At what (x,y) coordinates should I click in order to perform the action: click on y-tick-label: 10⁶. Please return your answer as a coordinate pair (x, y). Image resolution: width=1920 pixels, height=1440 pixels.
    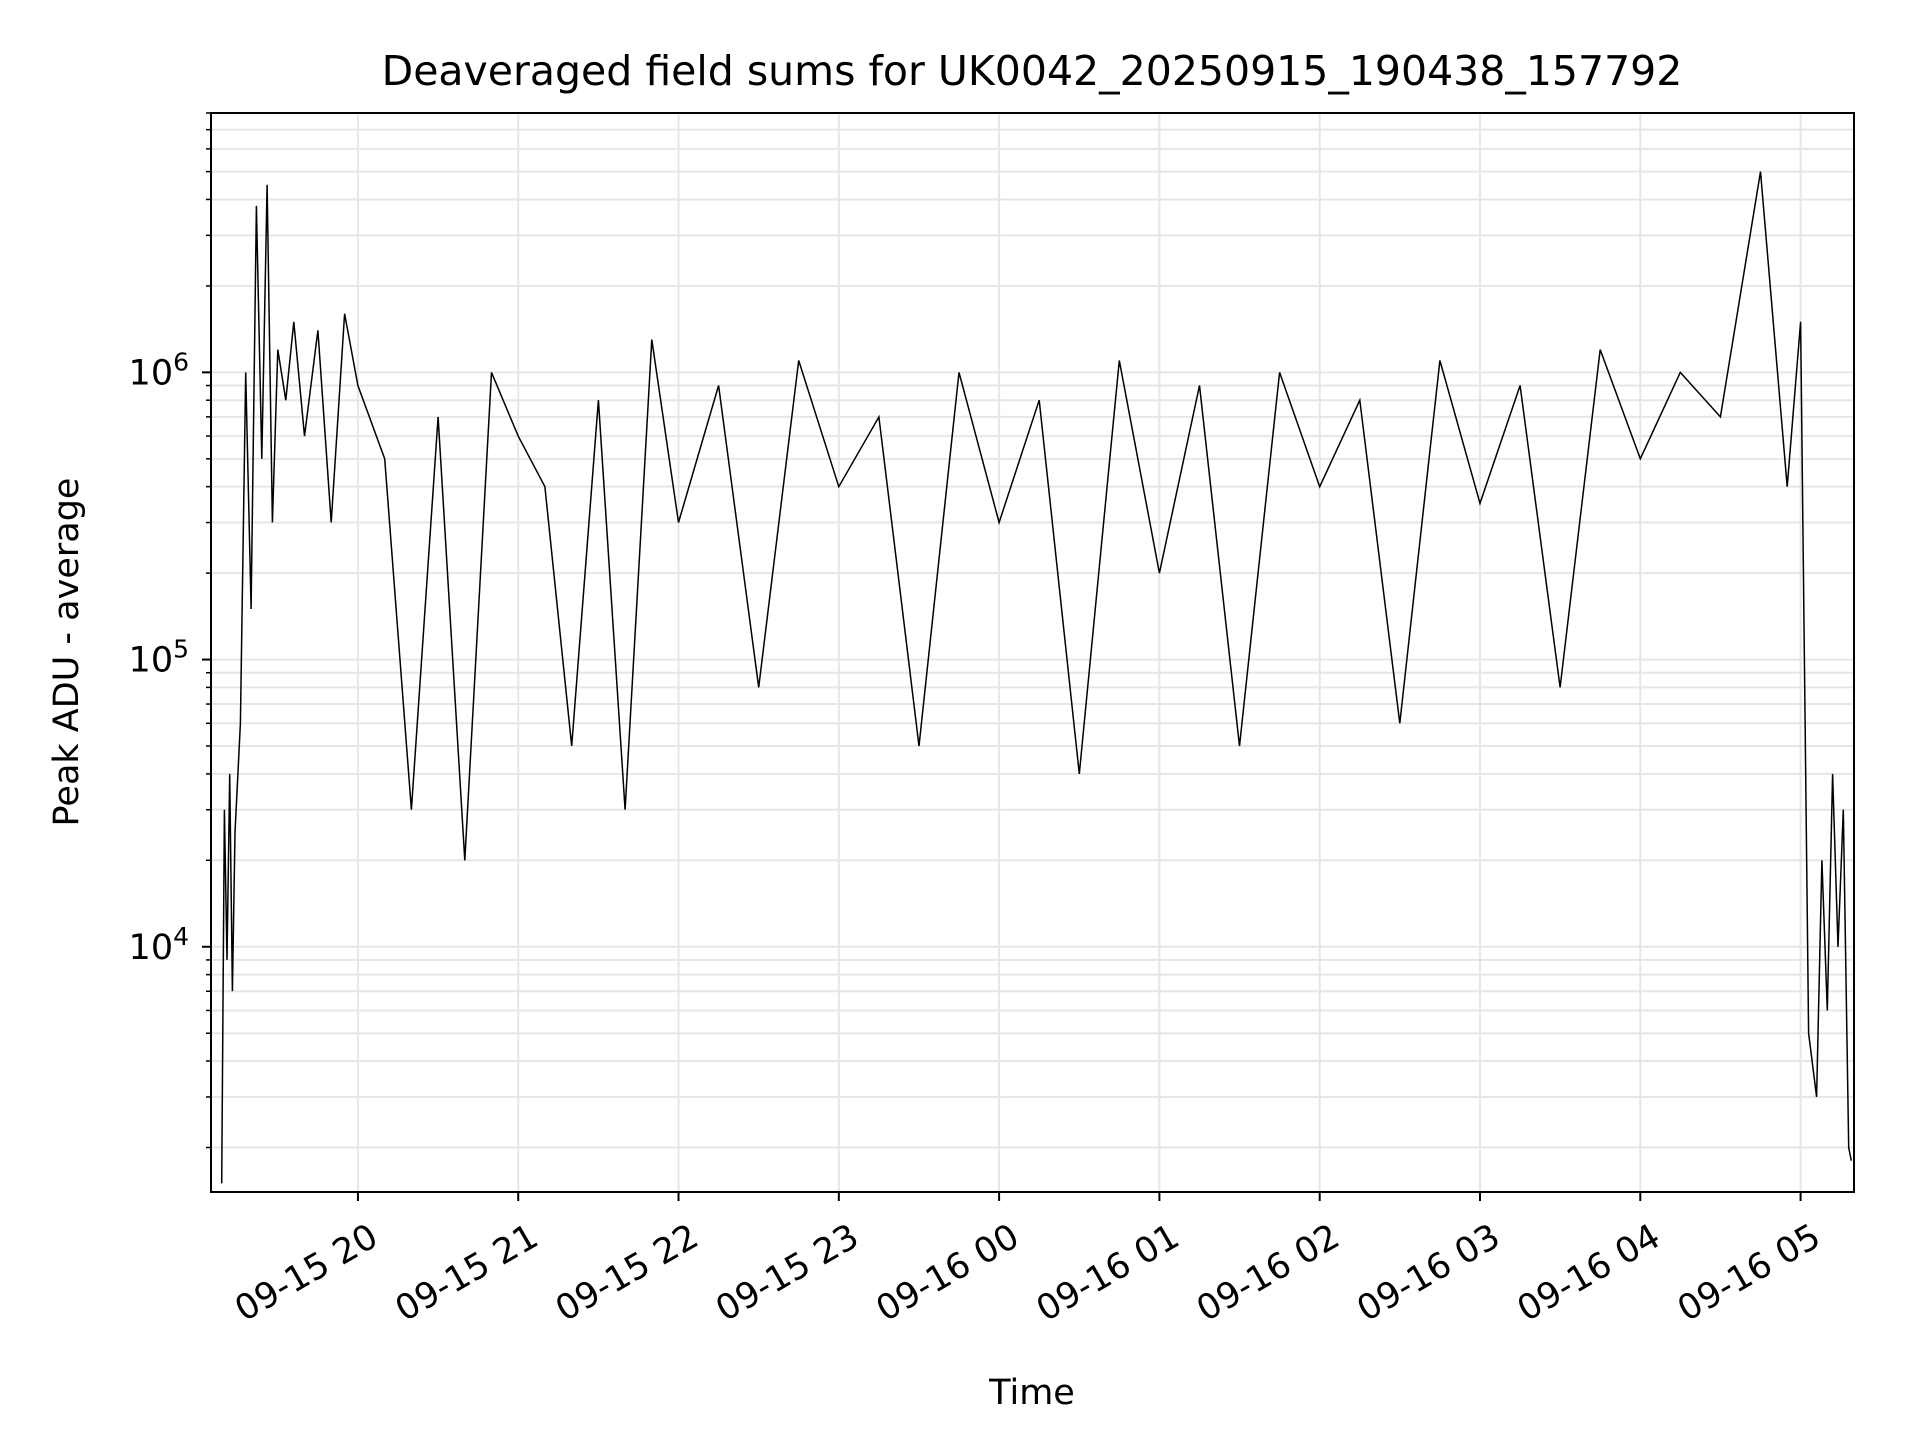
    Looking at the image, I should click on (159, 370).